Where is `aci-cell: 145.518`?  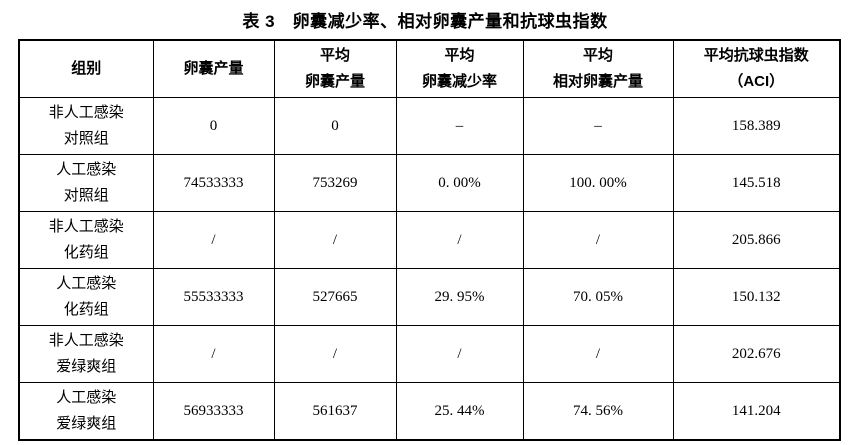 aci-cell: 145.518 is located at coordinates (756, 183).